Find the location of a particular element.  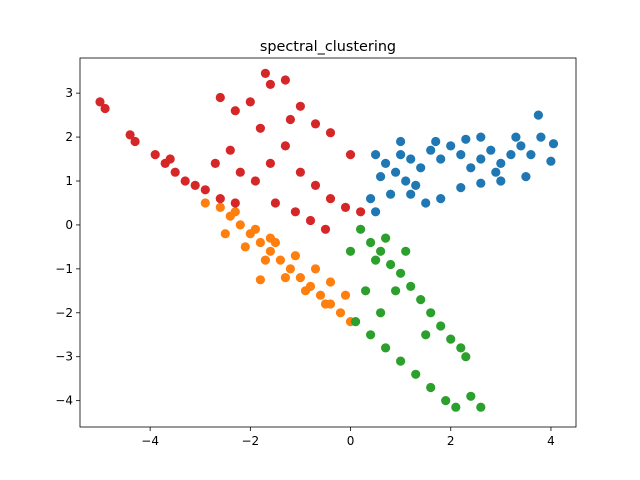

x-tick-label-0: −4 is located at coordinates (150, 441).